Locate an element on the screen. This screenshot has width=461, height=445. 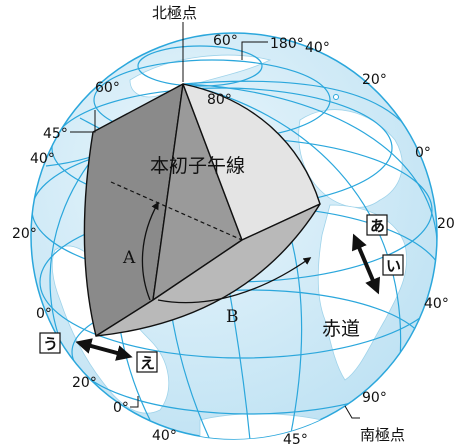
arrow-u-e is located at coordinates (104, 349).